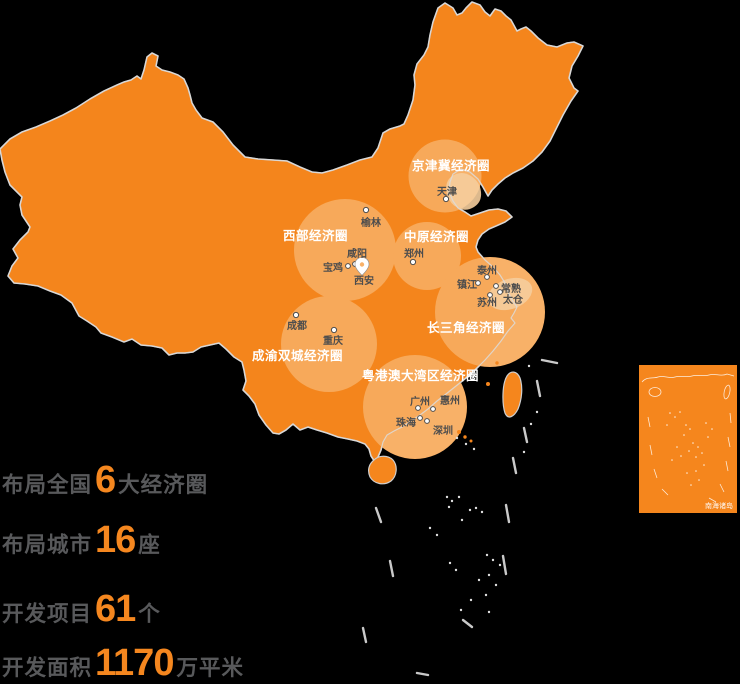 The height and width of the screenshot is (684, 740). What do you see at coordinates (418, 408) in the screenshot?
I see `city-dot-guangzhou` at bounding box center [418, 408].